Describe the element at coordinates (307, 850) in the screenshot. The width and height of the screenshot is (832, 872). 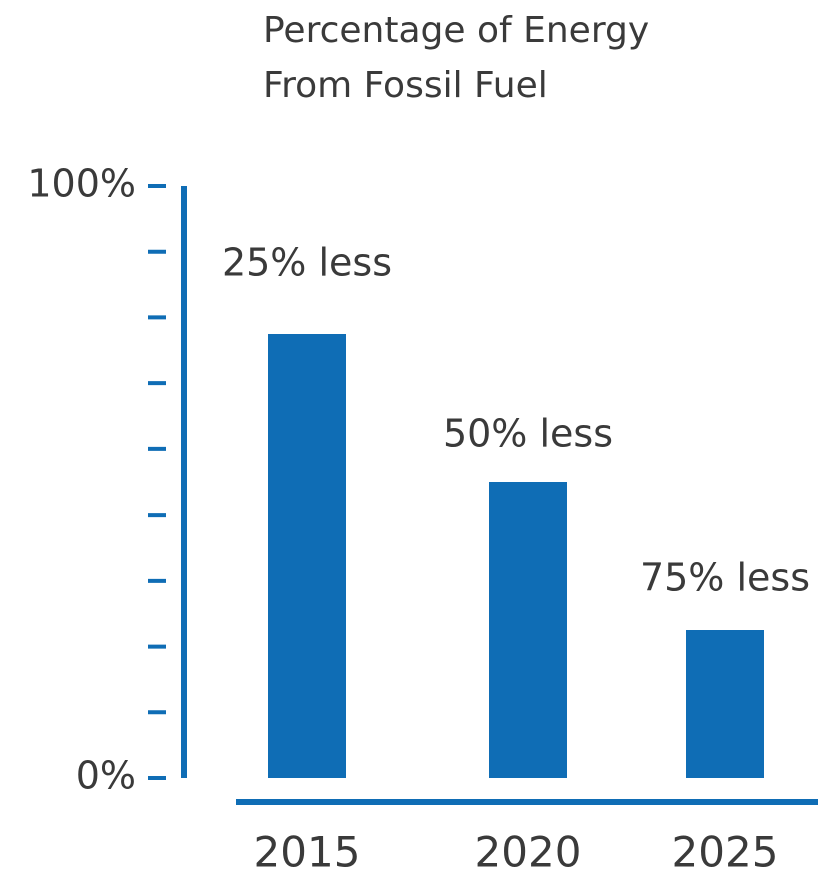
I see `x-tick-label: 2015` at that location.